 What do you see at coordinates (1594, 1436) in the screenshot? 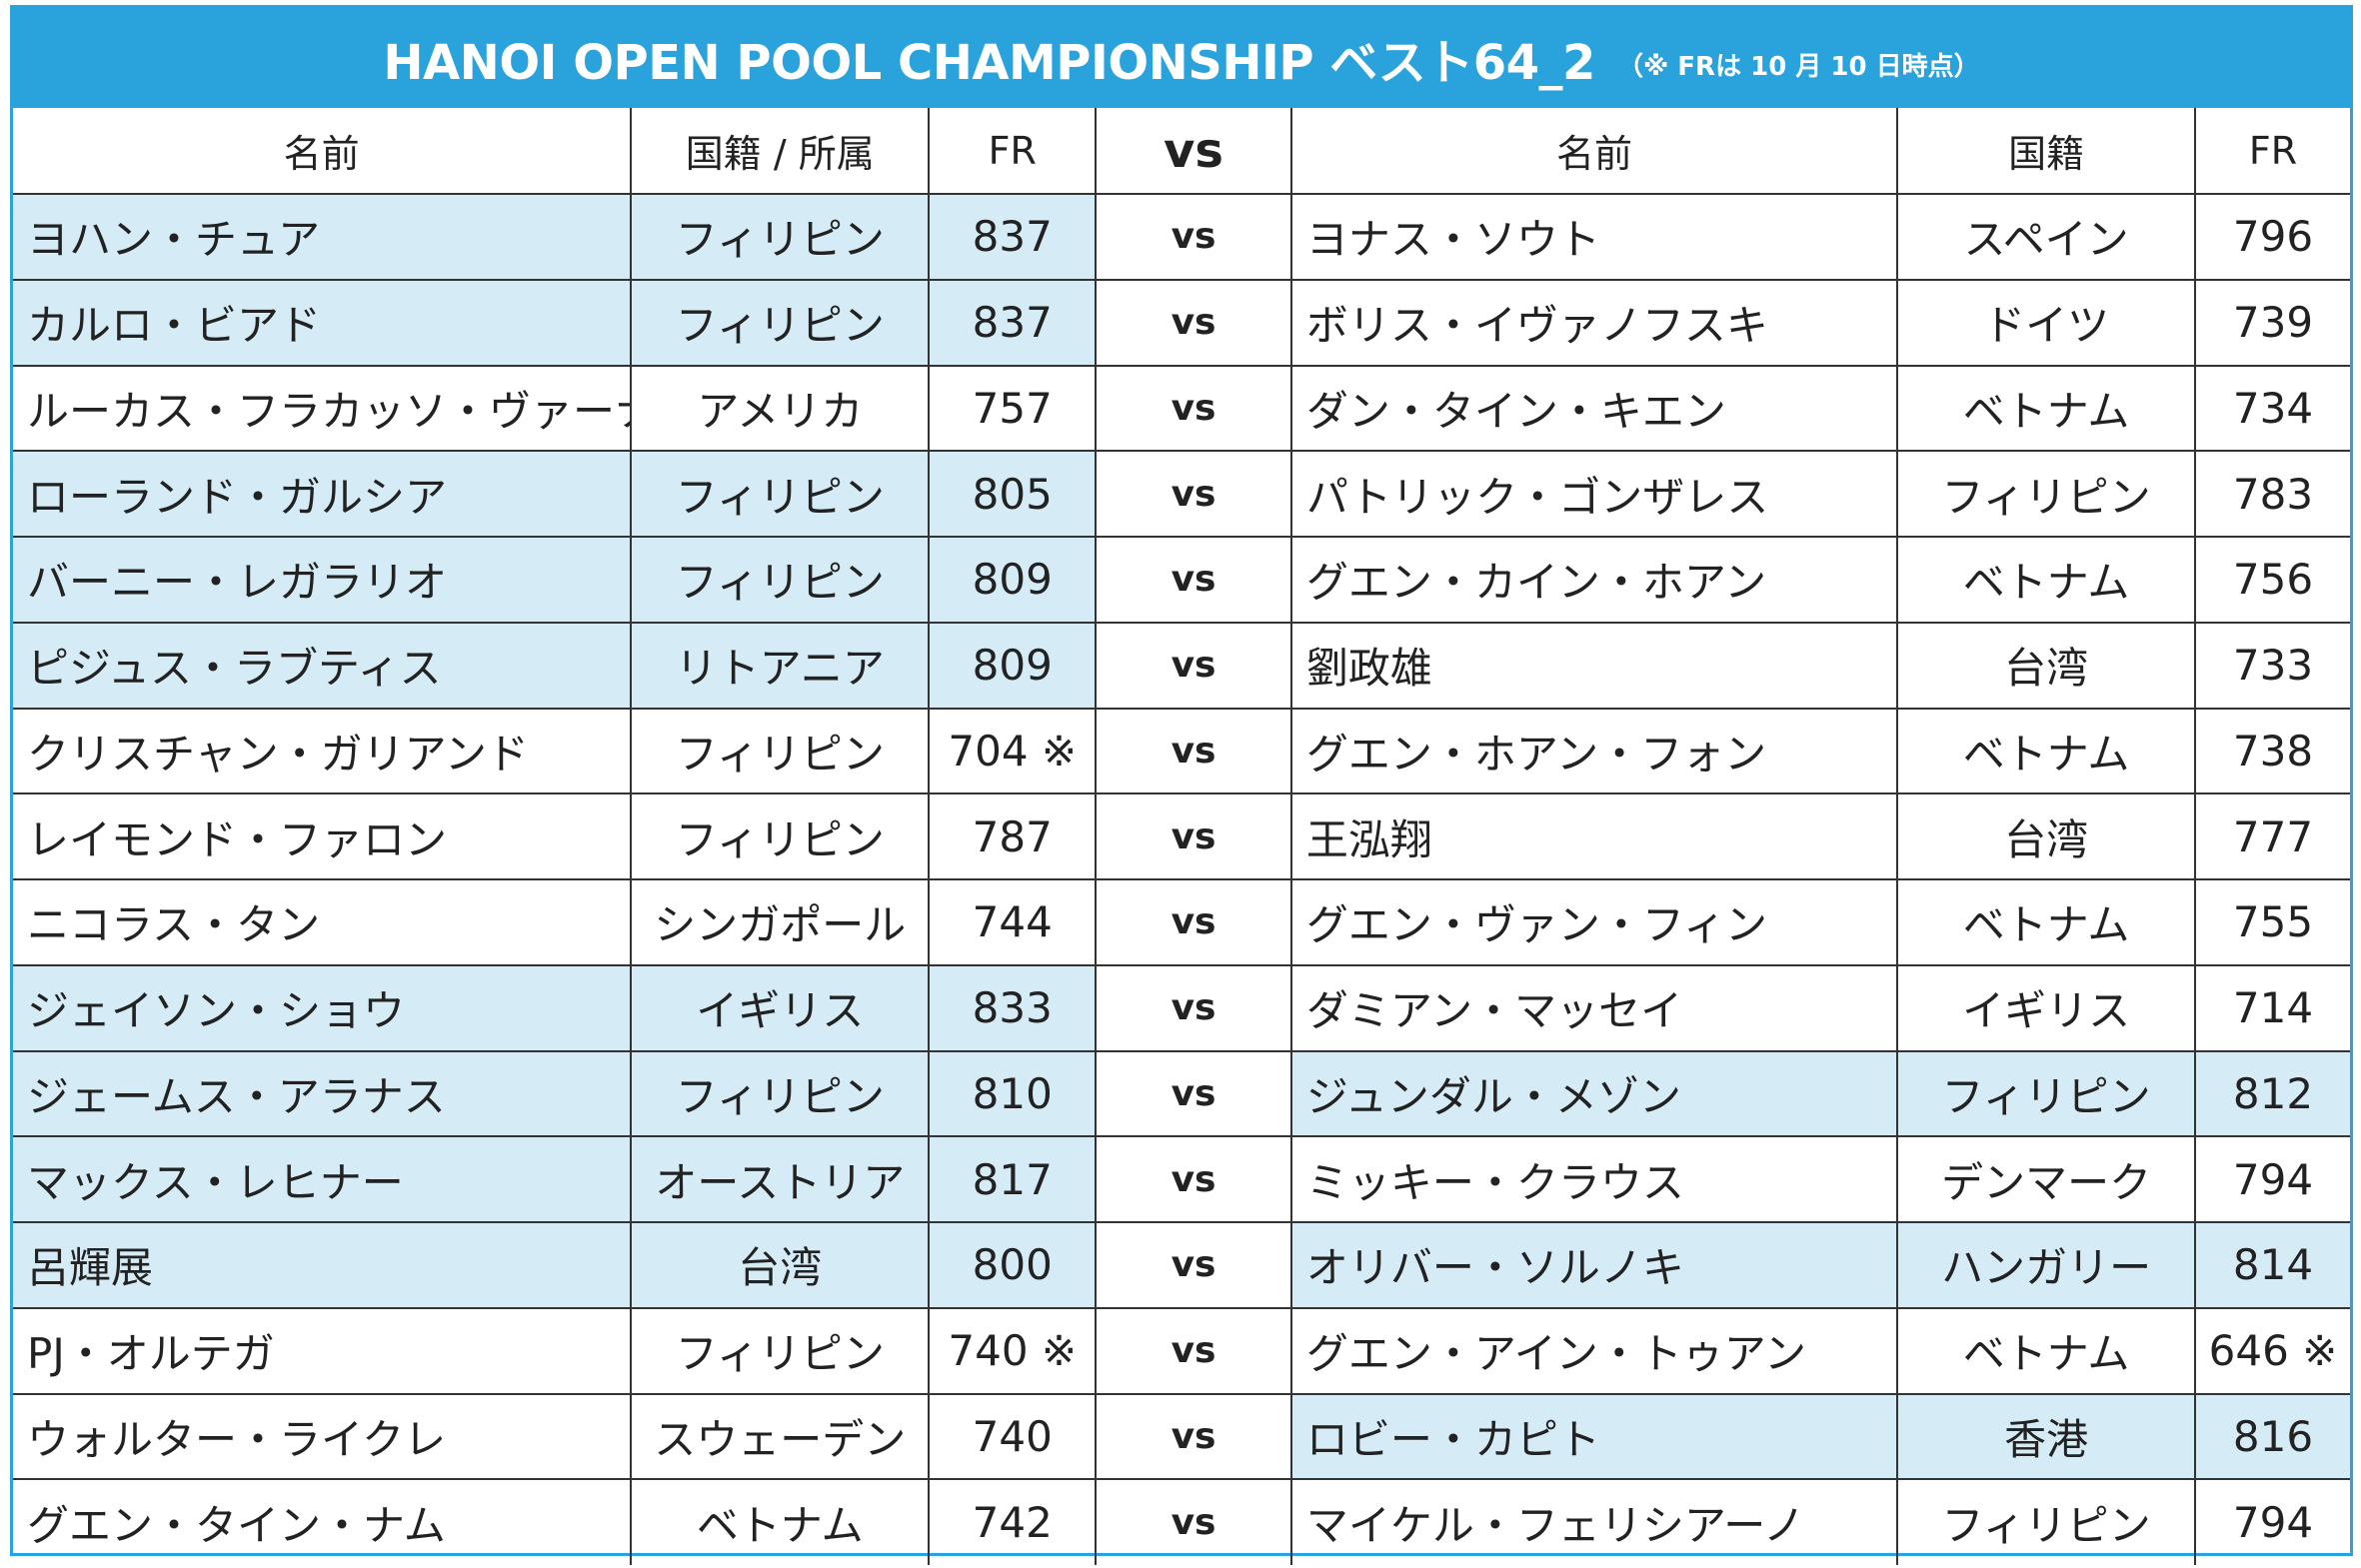
I see `right-player-name: ロビー・カピト` at bounding box center [1594, 1436].